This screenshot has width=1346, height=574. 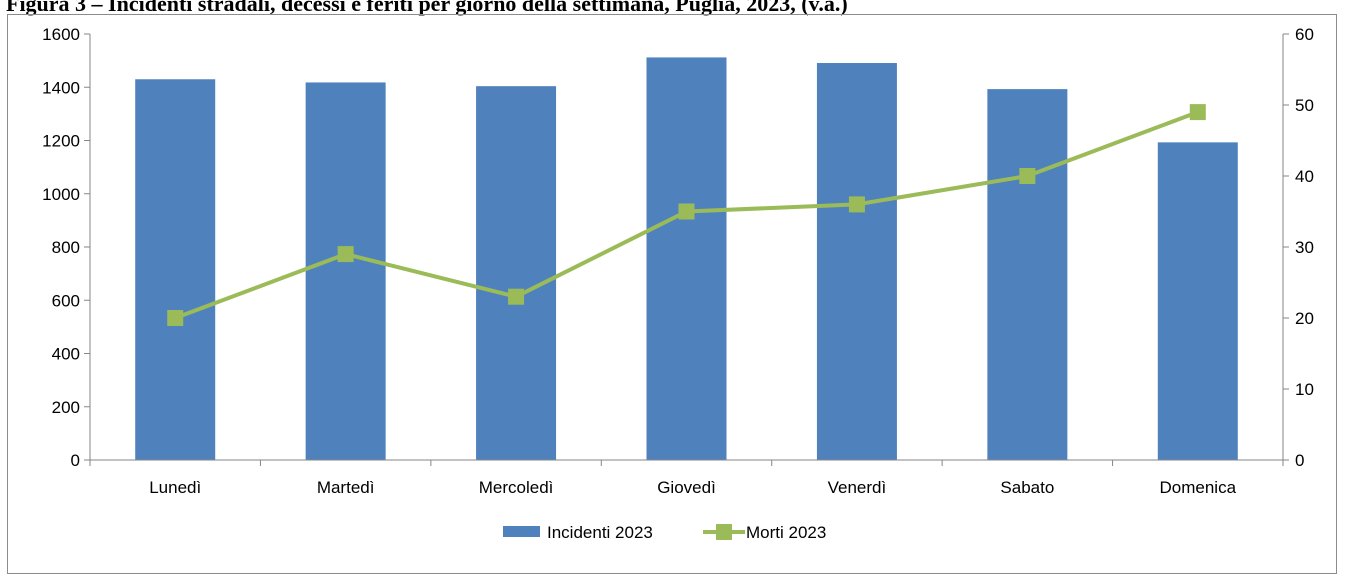 What do you see at coordinates (686, 211) in the screenshot?
I see `point-morti-giovedì` at bounding box center [686, 211].